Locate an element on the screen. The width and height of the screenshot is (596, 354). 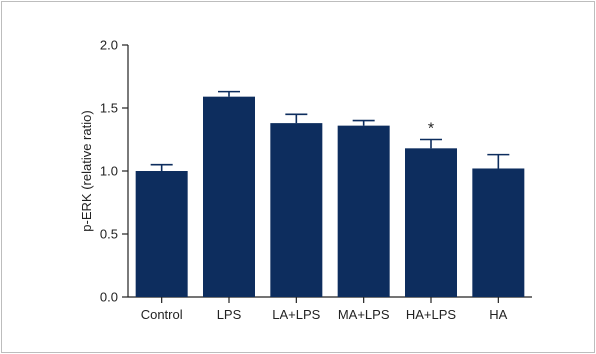
annotations: * is located at coordinates (431, 129).